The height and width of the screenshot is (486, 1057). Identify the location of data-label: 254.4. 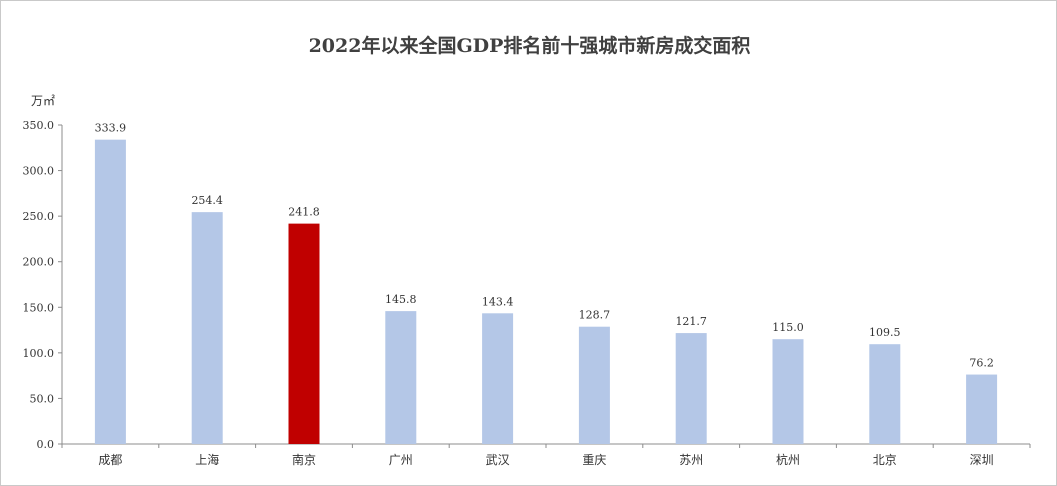
(207, 200).